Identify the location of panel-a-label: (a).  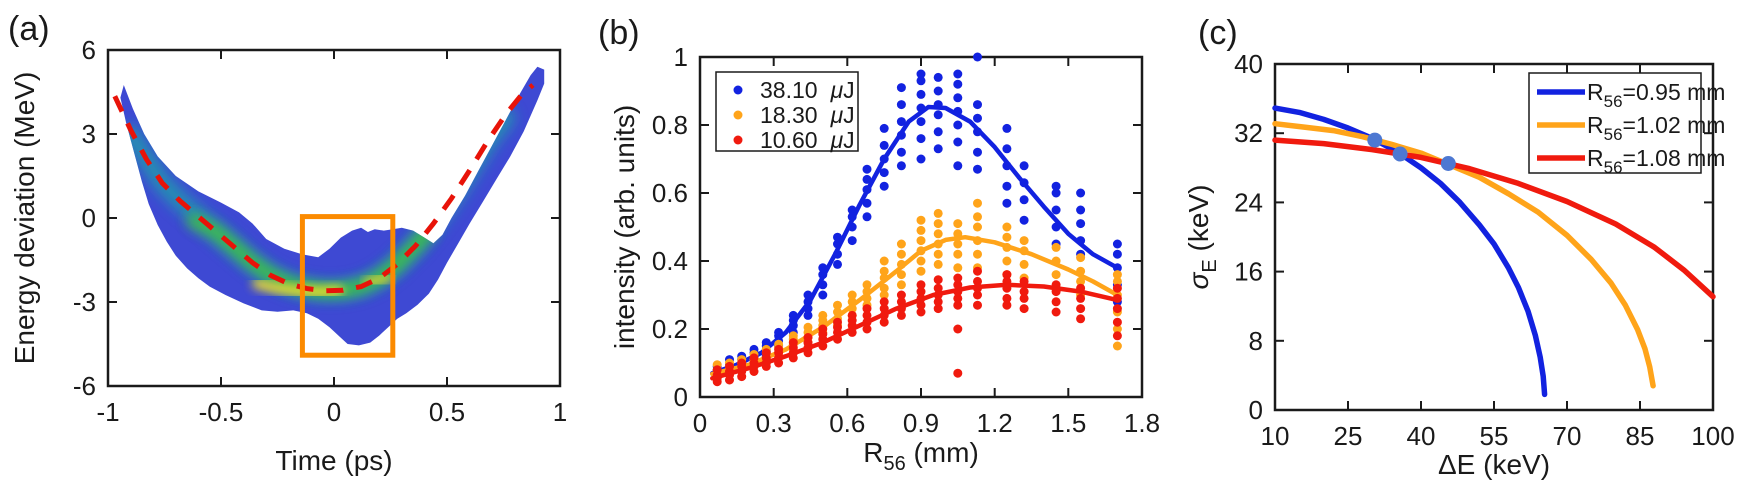
(29, 29).